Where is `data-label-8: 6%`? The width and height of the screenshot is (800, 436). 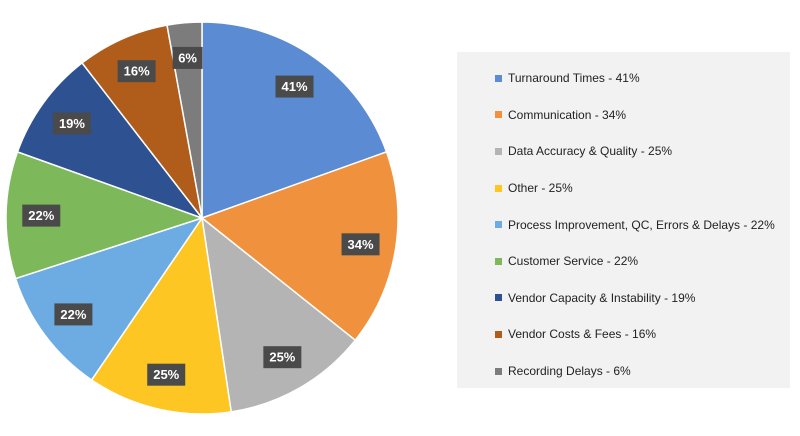
data-label-8: 6% is located at coordinates (187, 57).